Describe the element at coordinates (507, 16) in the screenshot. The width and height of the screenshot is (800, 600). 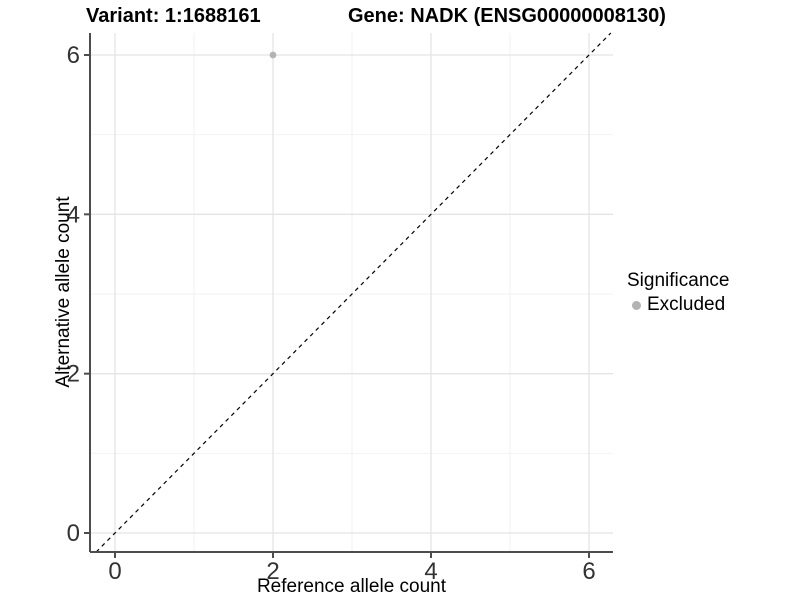
I see `gene-title: Gene: NADK (ENSG00000008130)` at that location.